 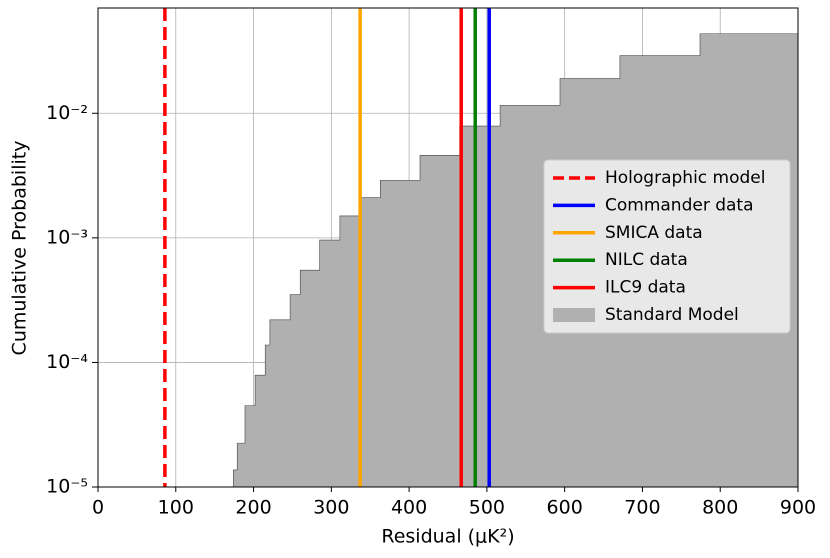 I want to click on x-tick-label: 200, so click(x=253, y=508).